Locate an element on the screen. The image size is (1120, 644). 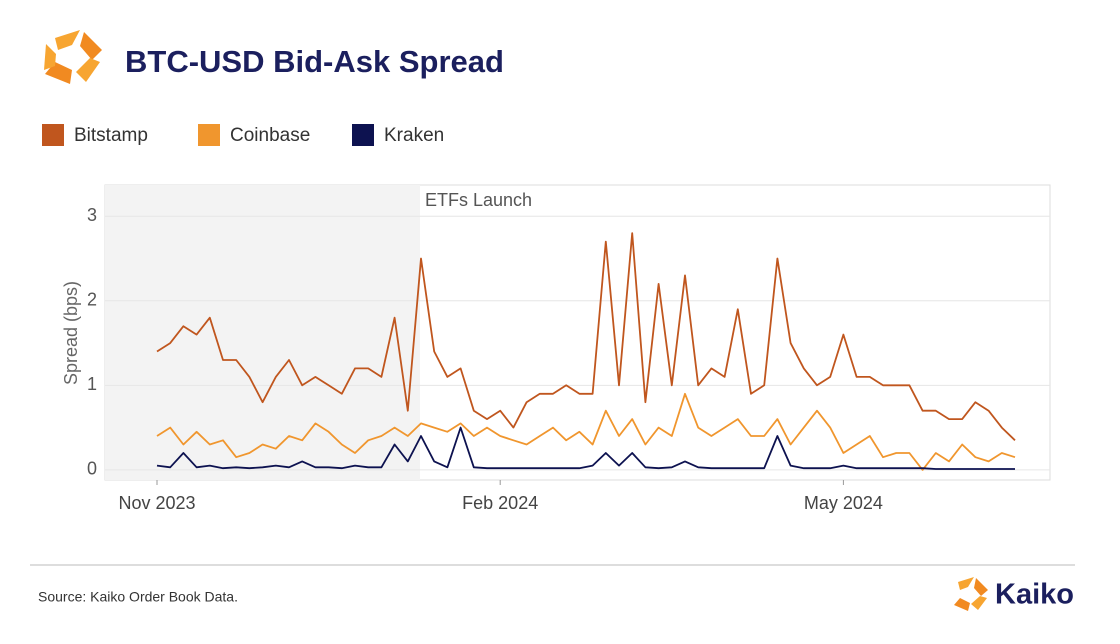
shaded-region is located at coordinates (262, 332).